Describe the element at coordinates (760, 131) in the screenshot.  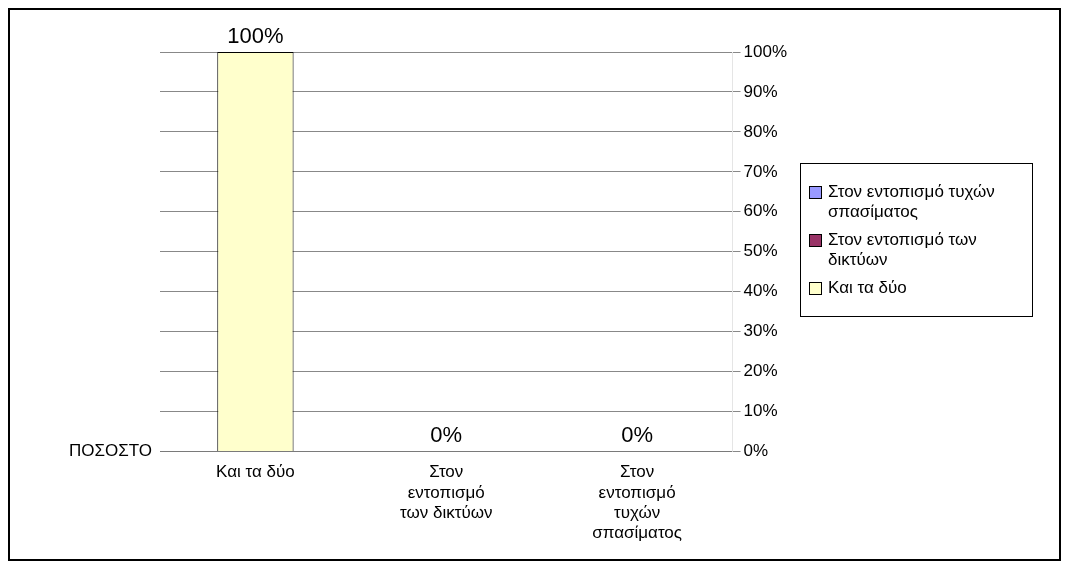
I see `y-tick-label: 80%` at that location.